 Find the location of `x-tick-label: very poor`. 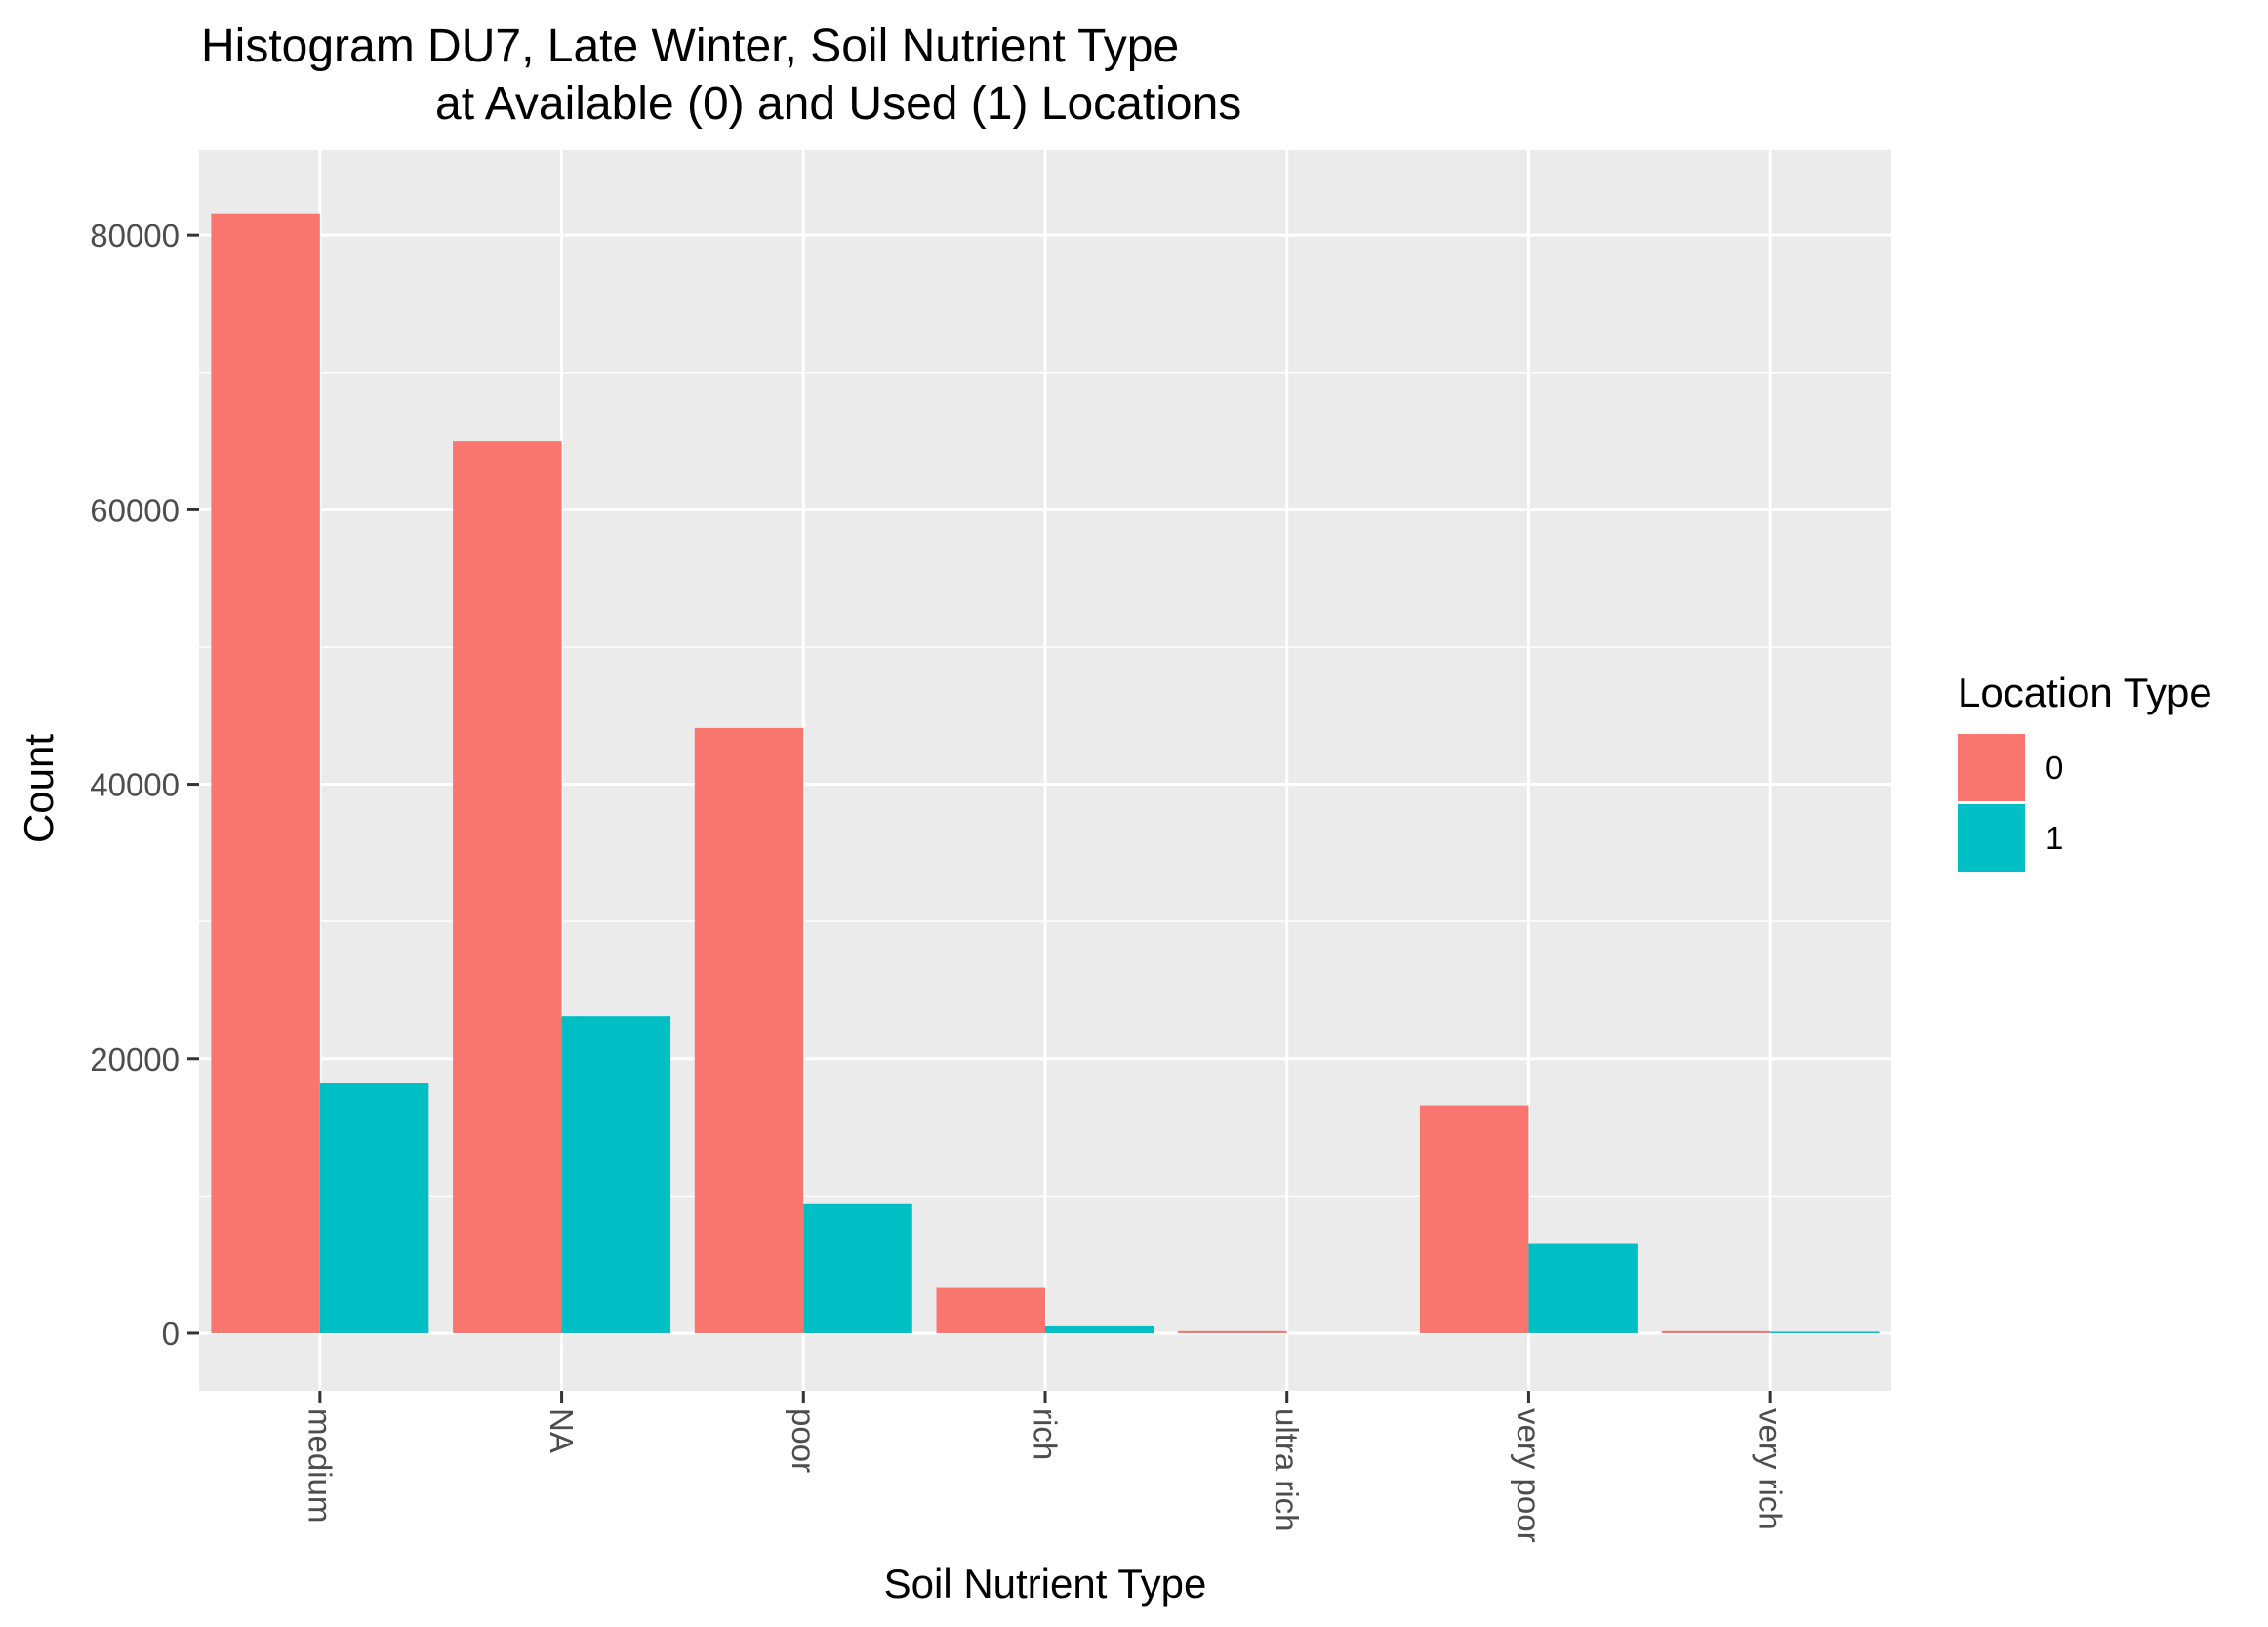

x-tick-label: very poor is located at coordinates (1529, 1476).